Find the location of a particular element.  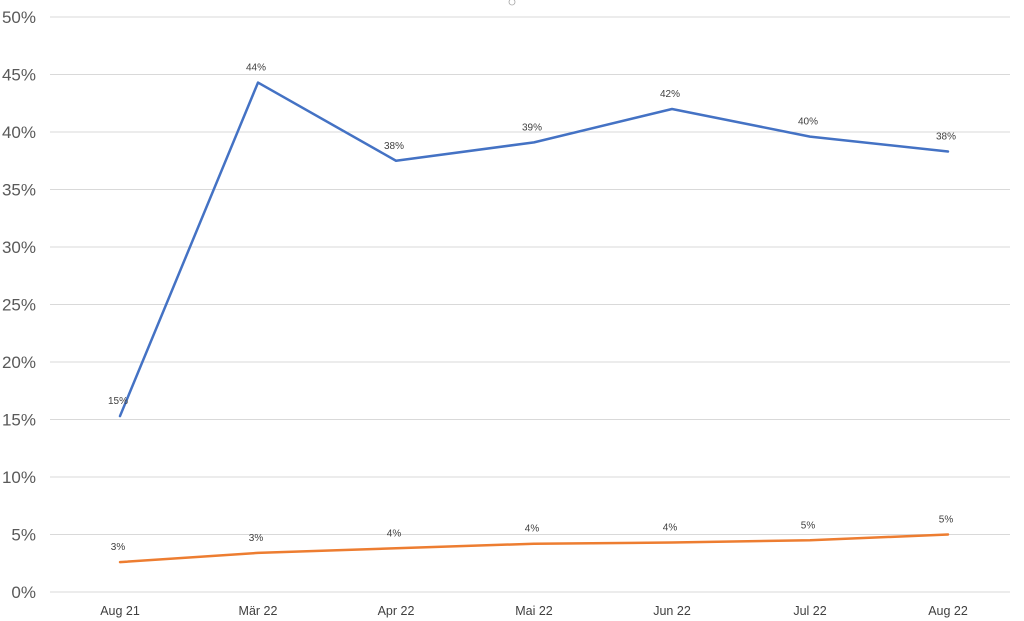

y-tick-label: 45% is located at coordinates (19, 75).